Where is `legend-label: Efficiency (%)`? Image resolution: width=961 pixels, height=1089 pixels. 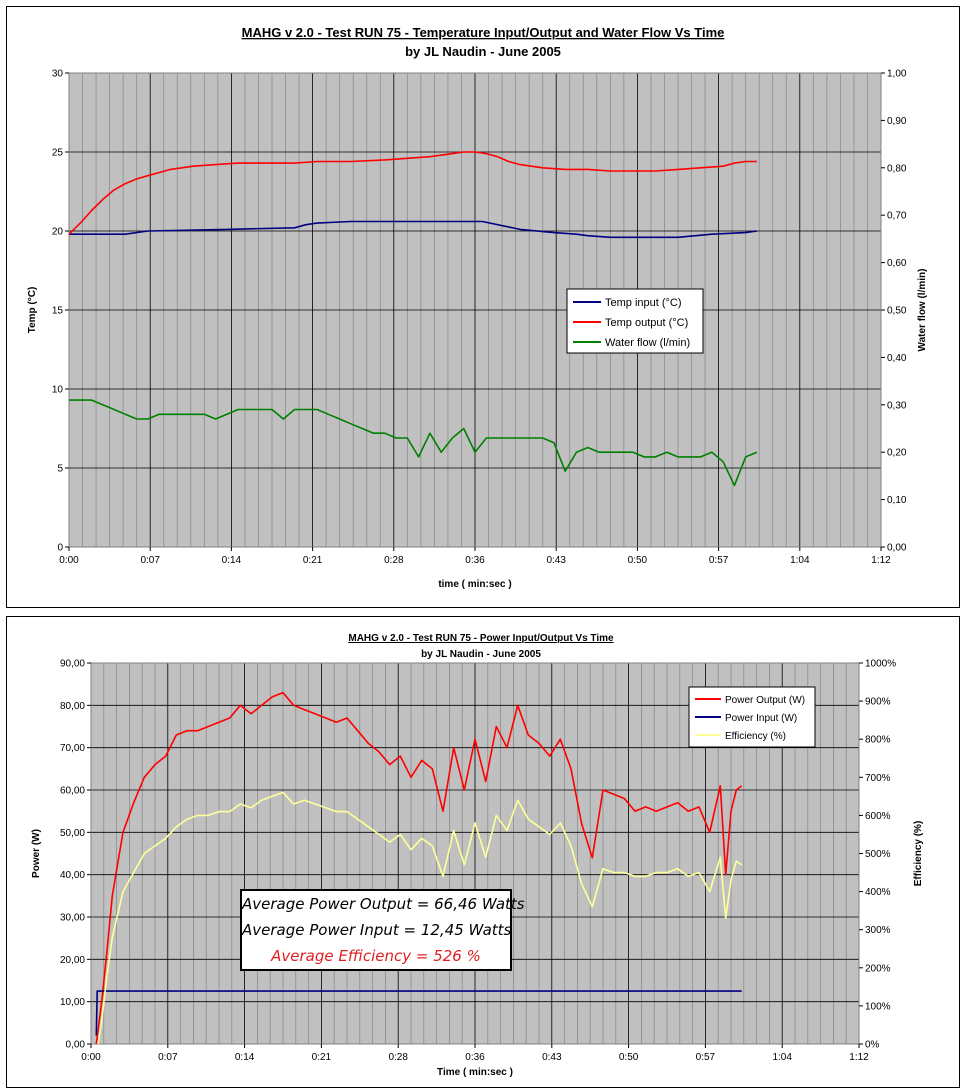
legend-label: Efficiency (%) is located at coordinates (755, 736).